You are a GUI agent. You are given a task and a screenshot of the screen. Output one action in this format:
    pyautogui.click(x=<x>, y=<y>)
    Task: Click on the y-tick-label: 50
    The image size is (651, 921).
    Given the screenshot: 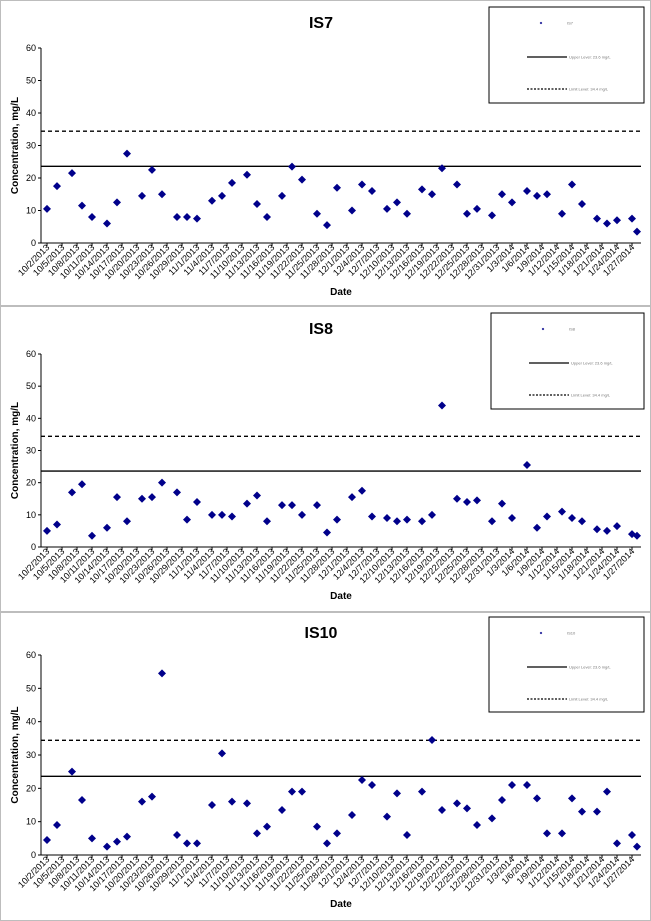 What is the action you would take?
    pyautogui.click(x=31, y=81)
    